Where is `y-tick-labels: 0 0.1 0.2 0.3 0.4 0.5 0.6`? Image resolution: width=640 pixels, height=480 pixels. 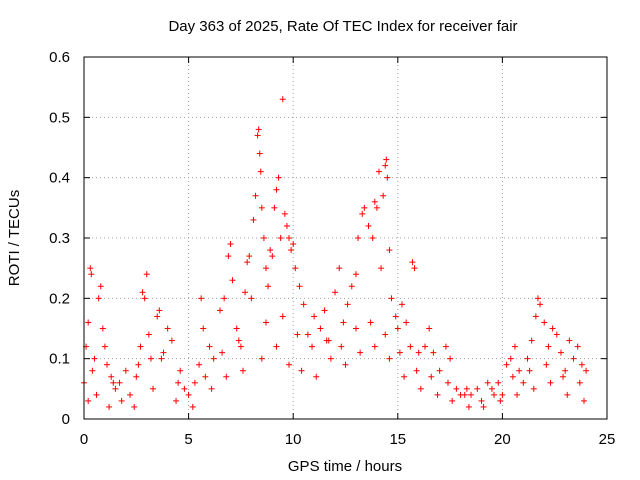 y-tick-labels: 0 0.1 0.2 0.3 0.4 0.5 0.6 is located at coordinates (59, 238).